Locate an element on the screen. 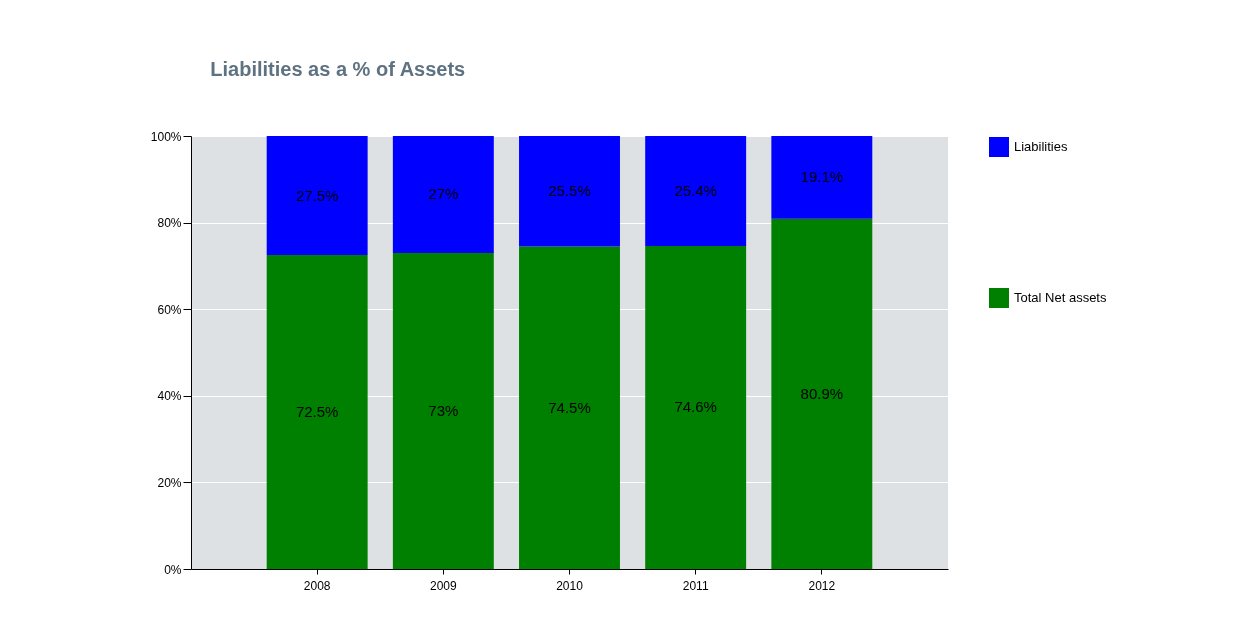 The image size is (1246, 641). data-label: 72.5% is located at coordinates (317, 412).